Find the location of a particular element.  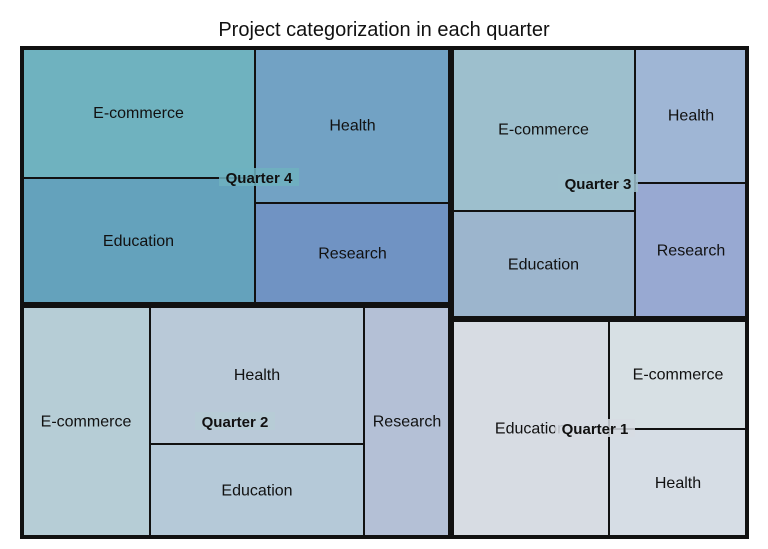

treemap-cell-education is located at coordinates (257, 490).